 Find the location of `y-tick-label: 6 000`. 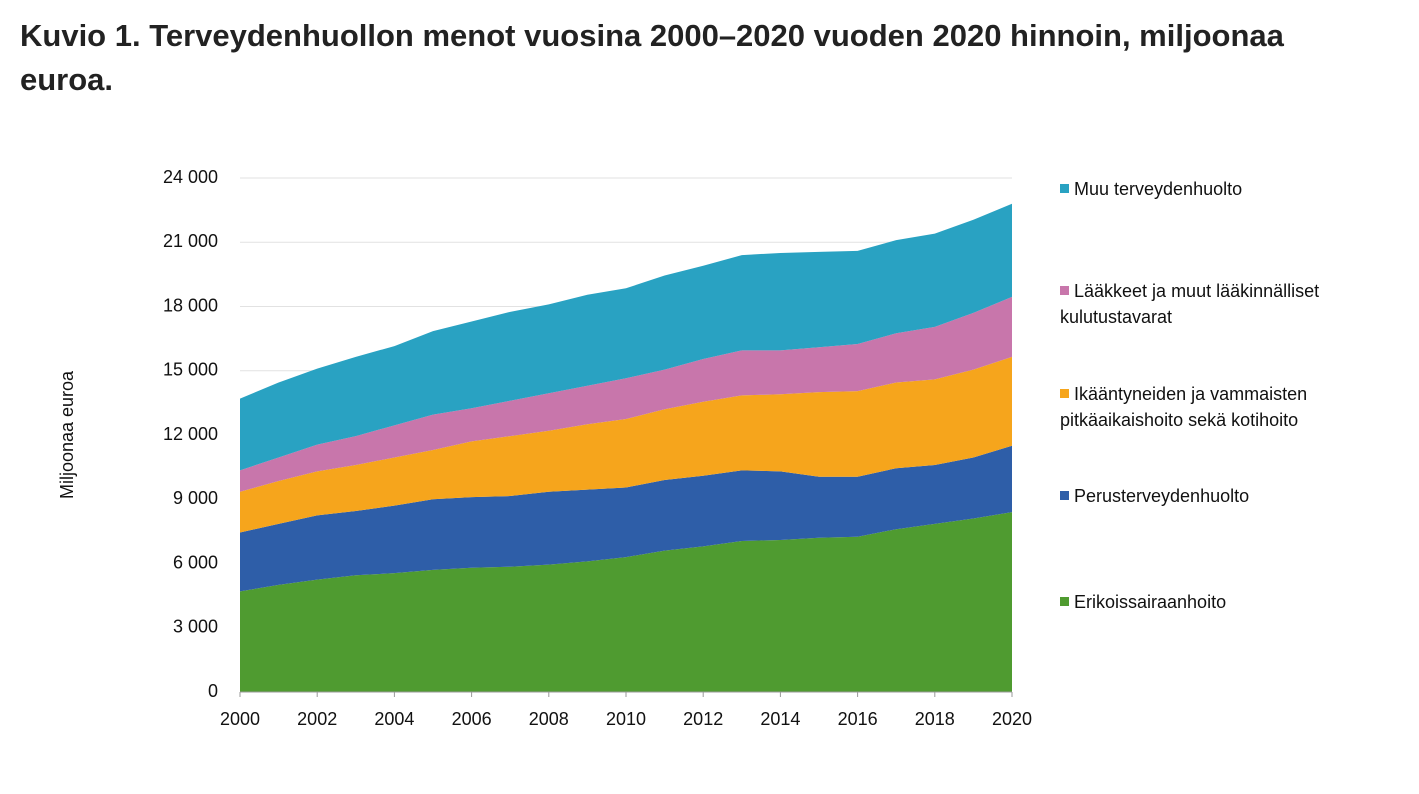

y-tick-label: 6 000 is located at coordinates (195, 562).